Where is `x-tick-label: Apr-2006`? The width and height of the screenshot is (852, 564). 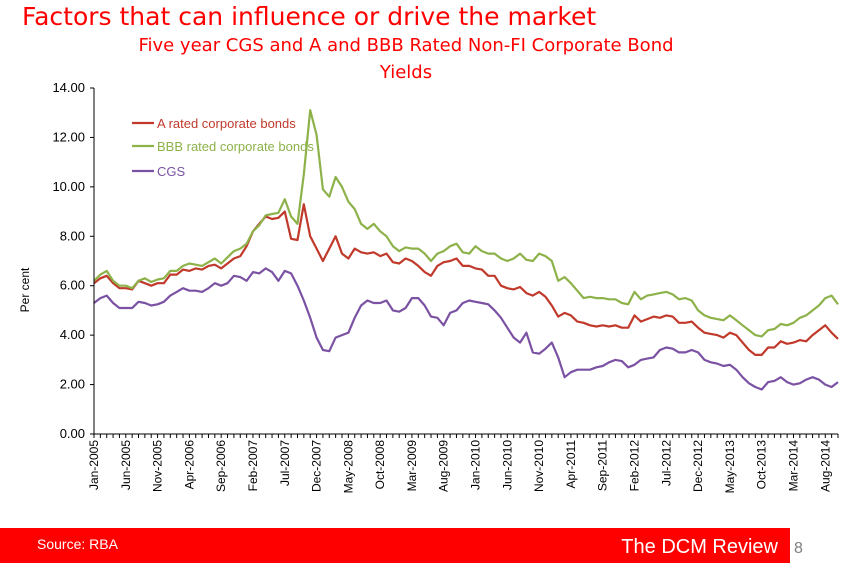 x-tick-label: Apr-2006 is located at coordinates (189, 465).